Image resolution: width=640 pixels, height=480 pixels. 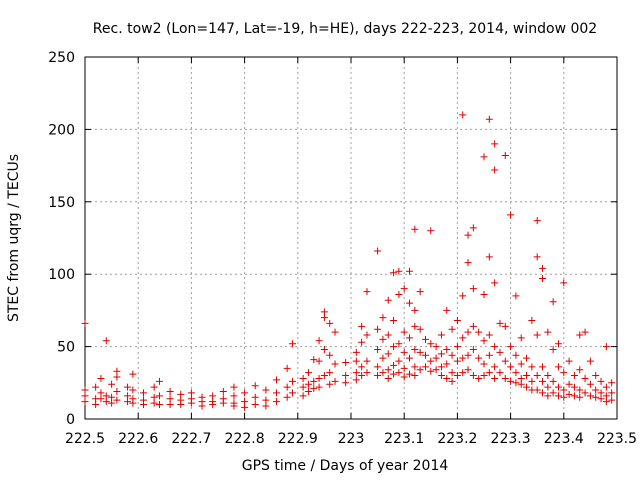 What do you see at coordinates (61, 58) in the screenshot?
I see `y-tick-label: 250` at bounding box center [61, 58].